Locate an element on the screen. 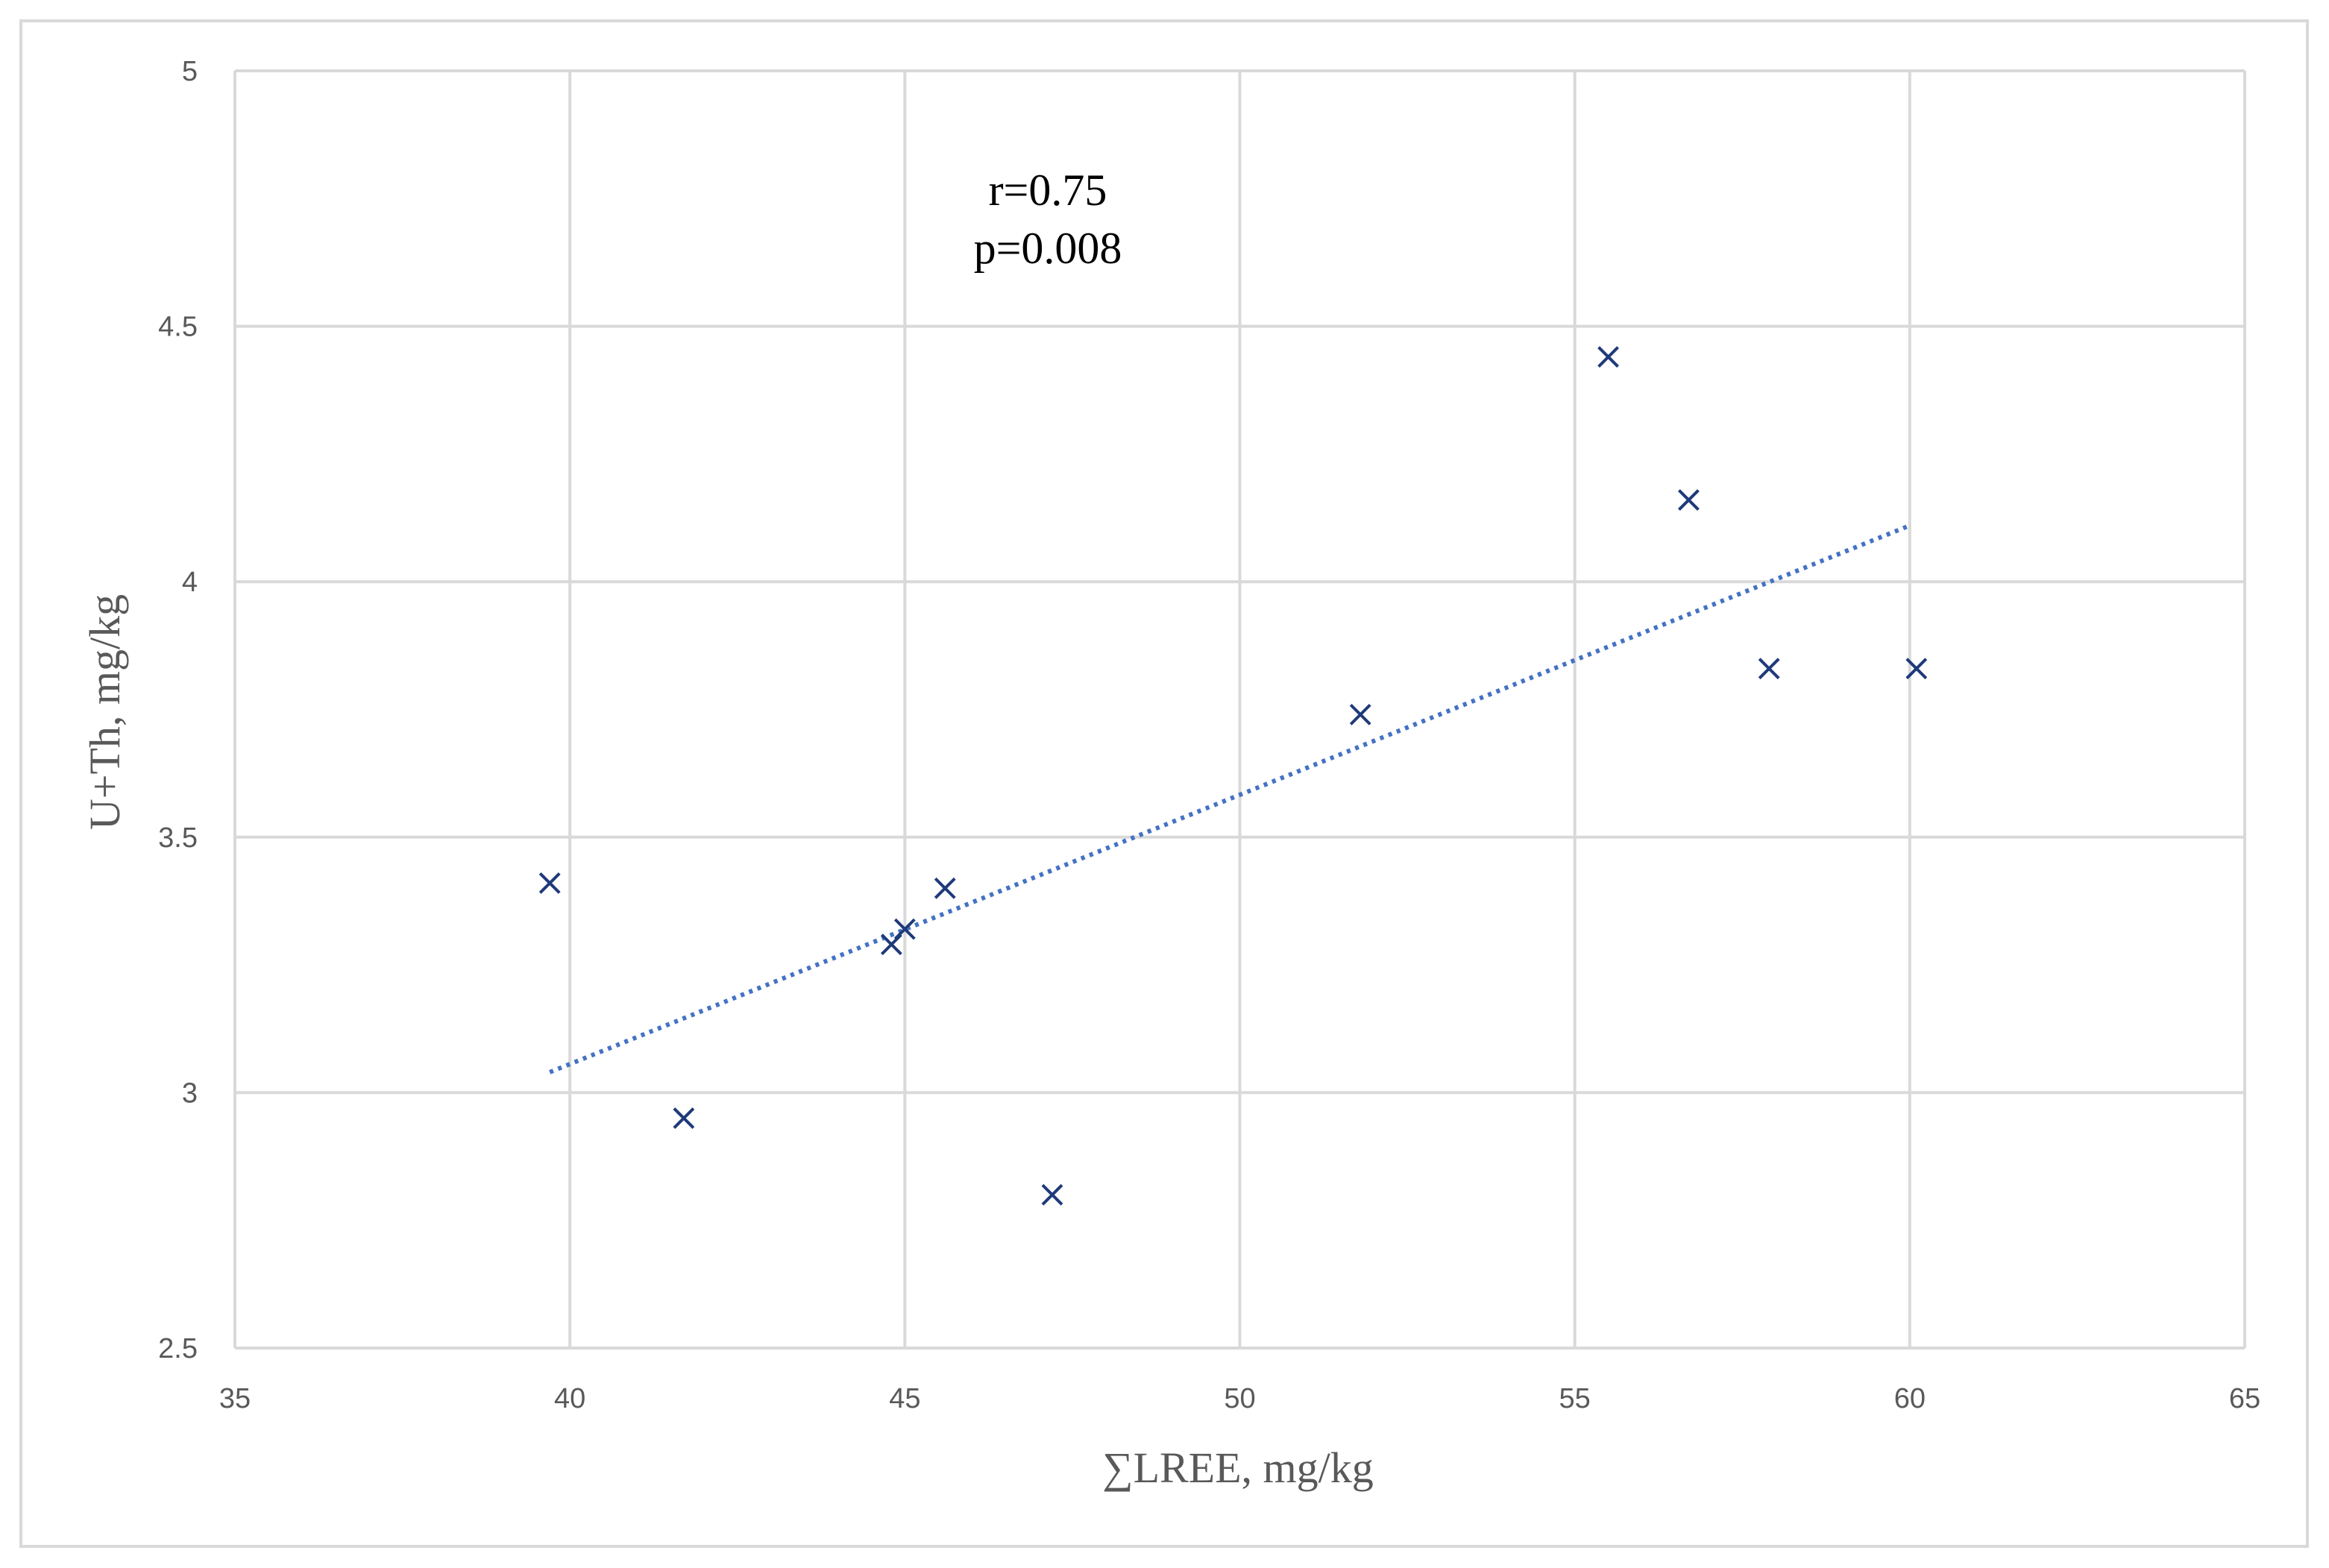 The width and height of the screenshot is (2329, 1568). annotation-p: p=0.008 is located at coordinates (1048, 248).